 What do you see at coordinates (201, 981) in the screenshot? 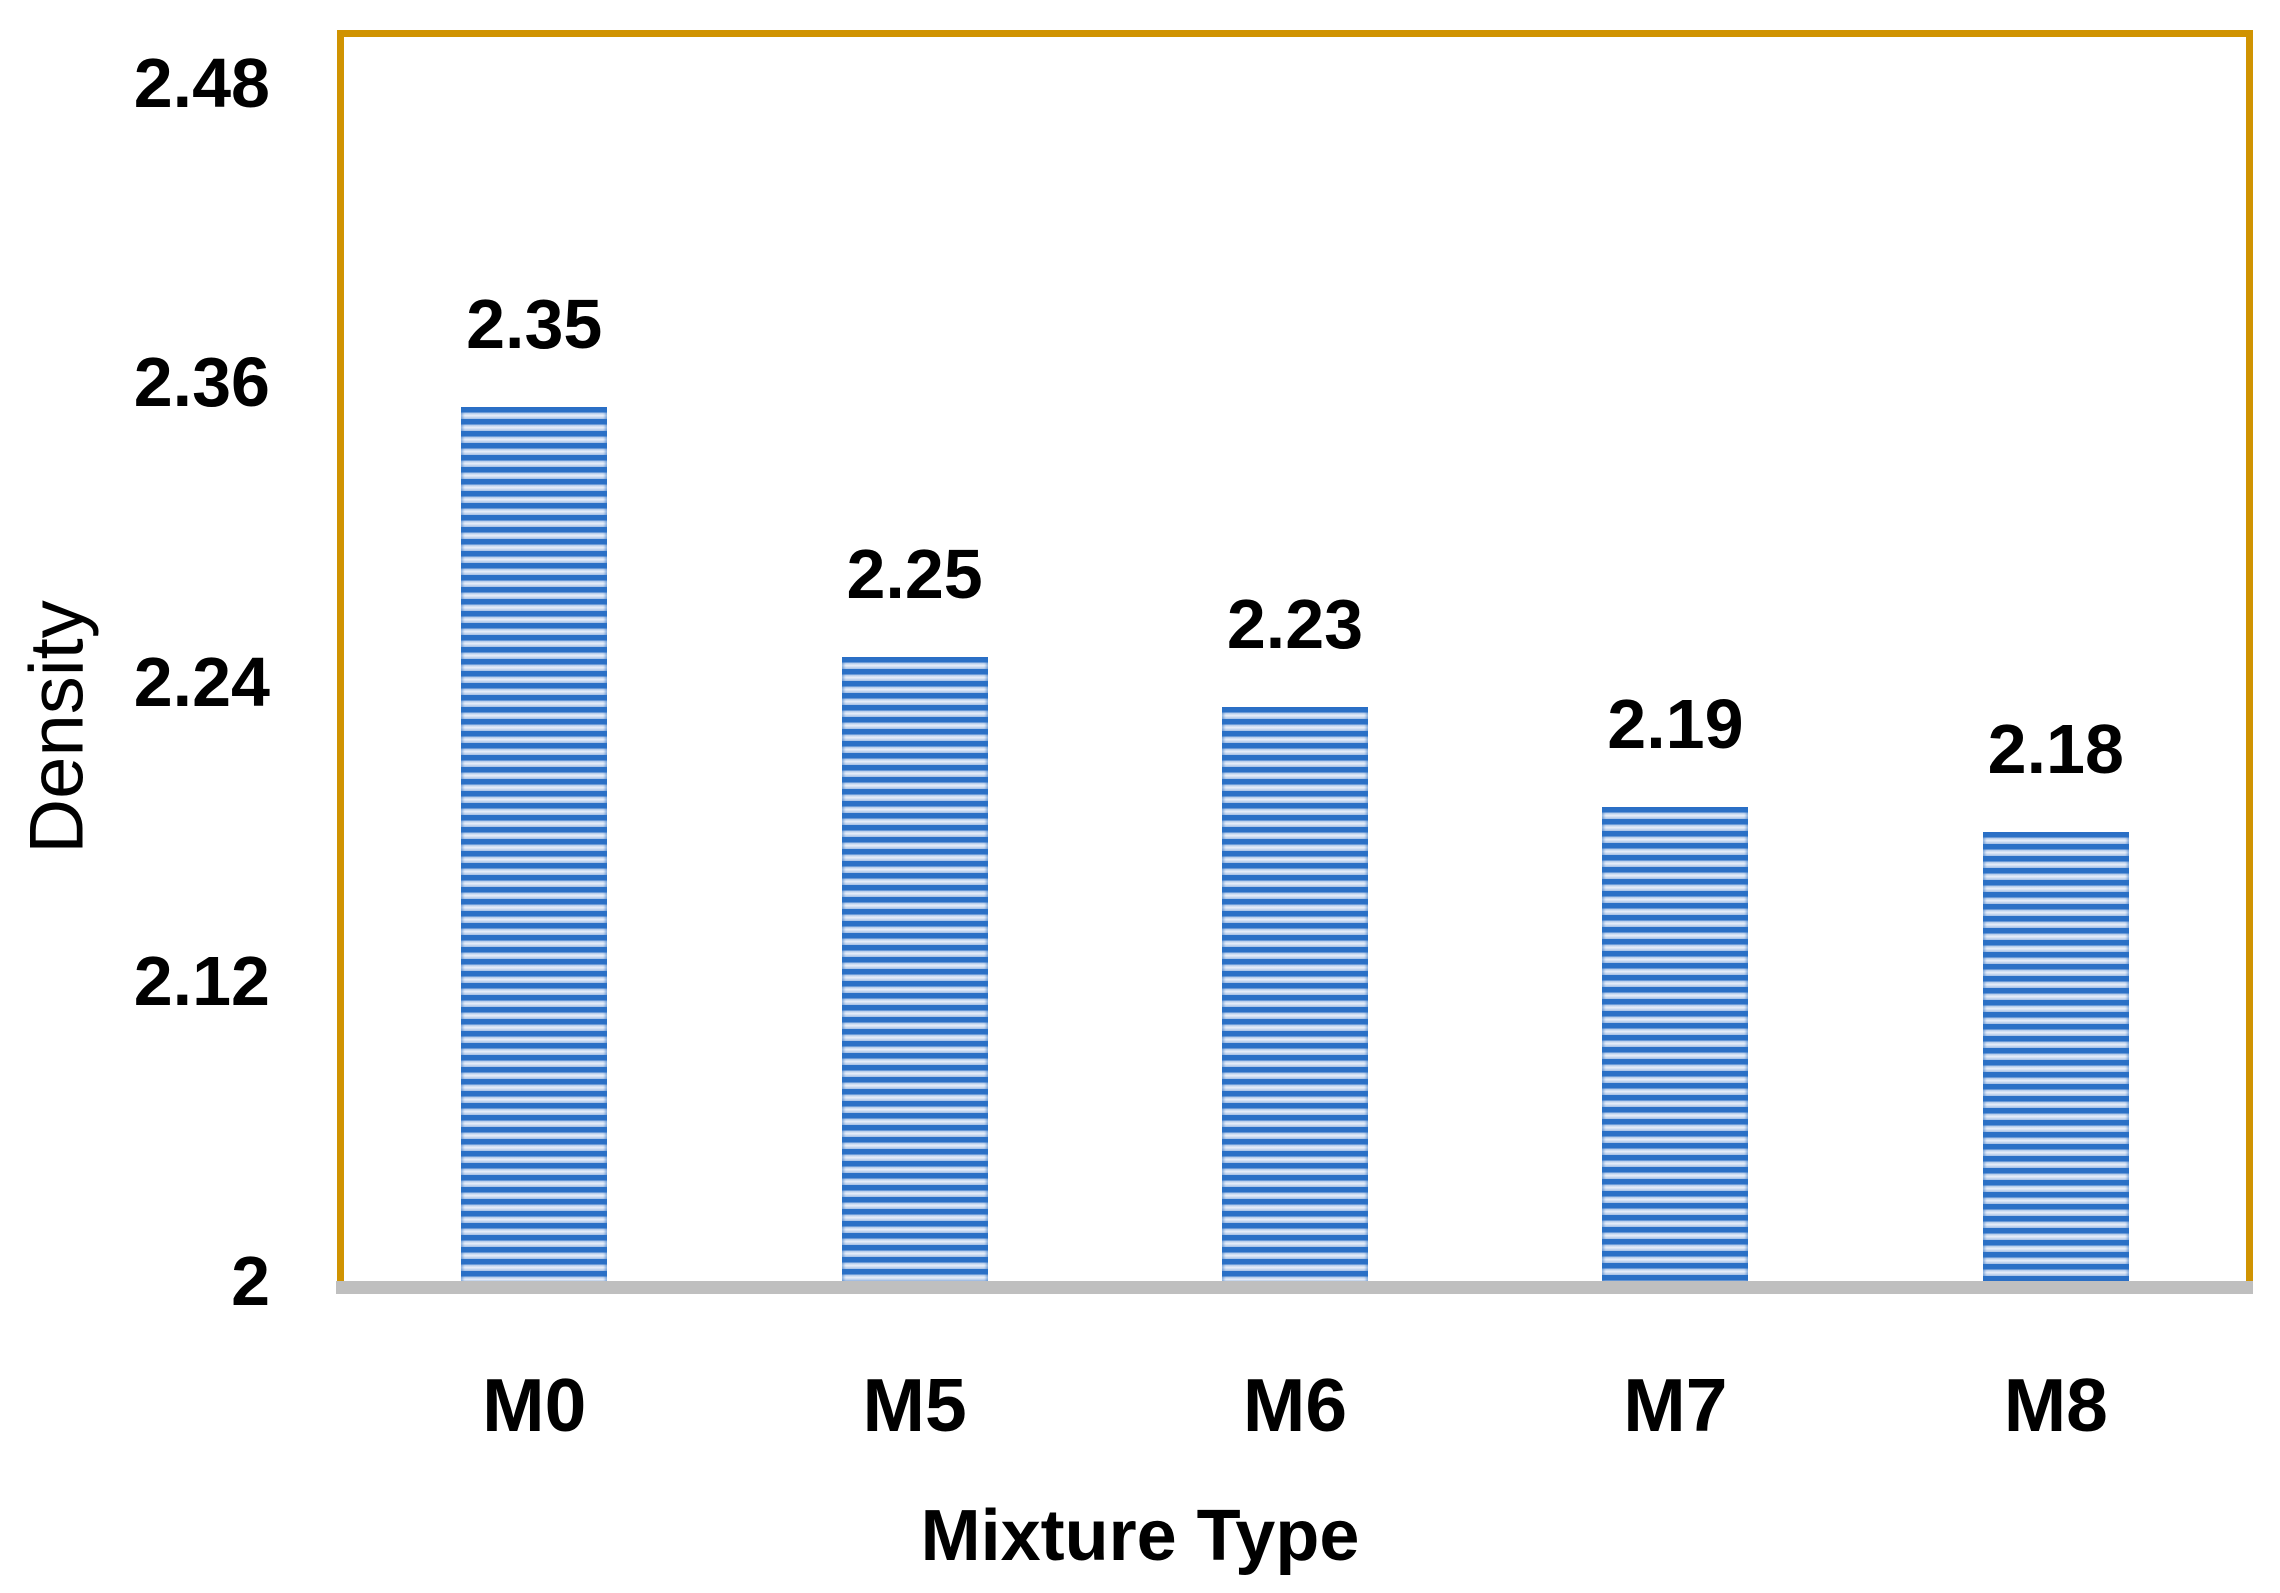
I see `y-tick-label-2.12: 2.12` at bounding box center [201, 981].